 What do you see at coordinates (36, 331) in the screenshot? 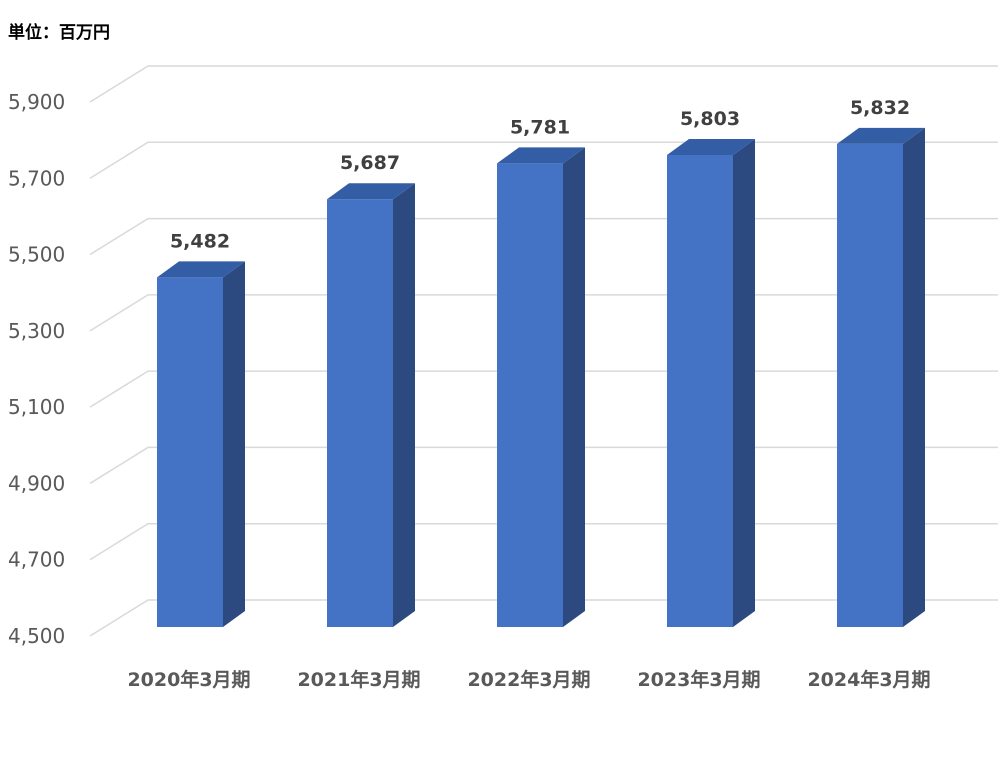
I see `y-tick-label: 5,300` at bounding box center [36, 331].